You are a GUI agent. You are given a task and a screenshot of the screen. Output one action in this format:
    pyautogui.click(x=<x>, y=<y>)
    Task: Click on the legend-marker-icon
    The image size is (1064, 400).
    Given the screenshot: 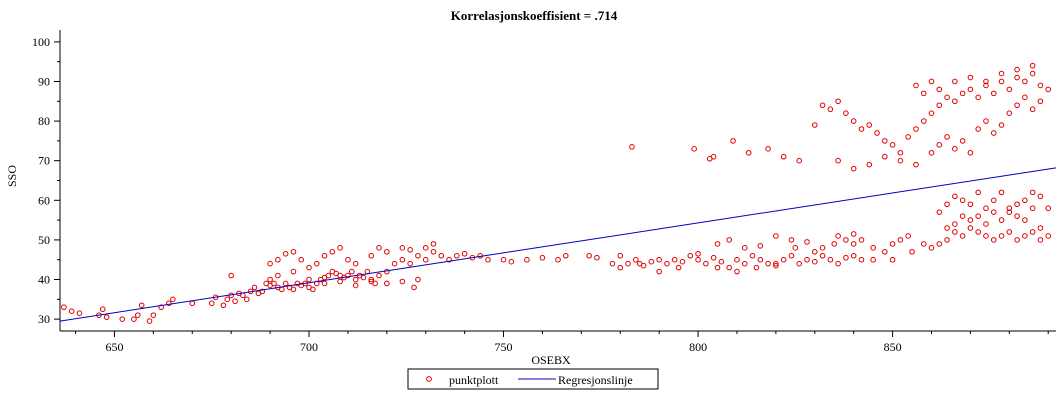 What is the action you would take?
    pyautogui.click(x=429, y=379)
    